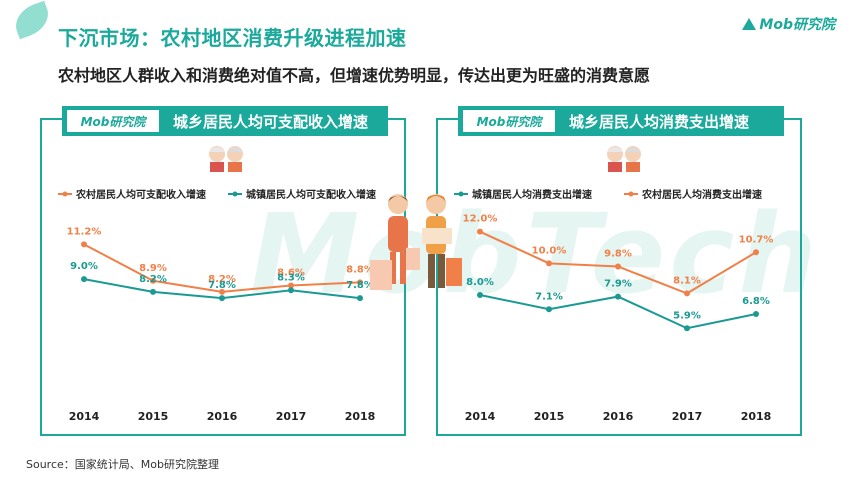  Describe the element at coordinates (797, 25) in the screenshot. I see `brand-text: Mob研究院` at that location.